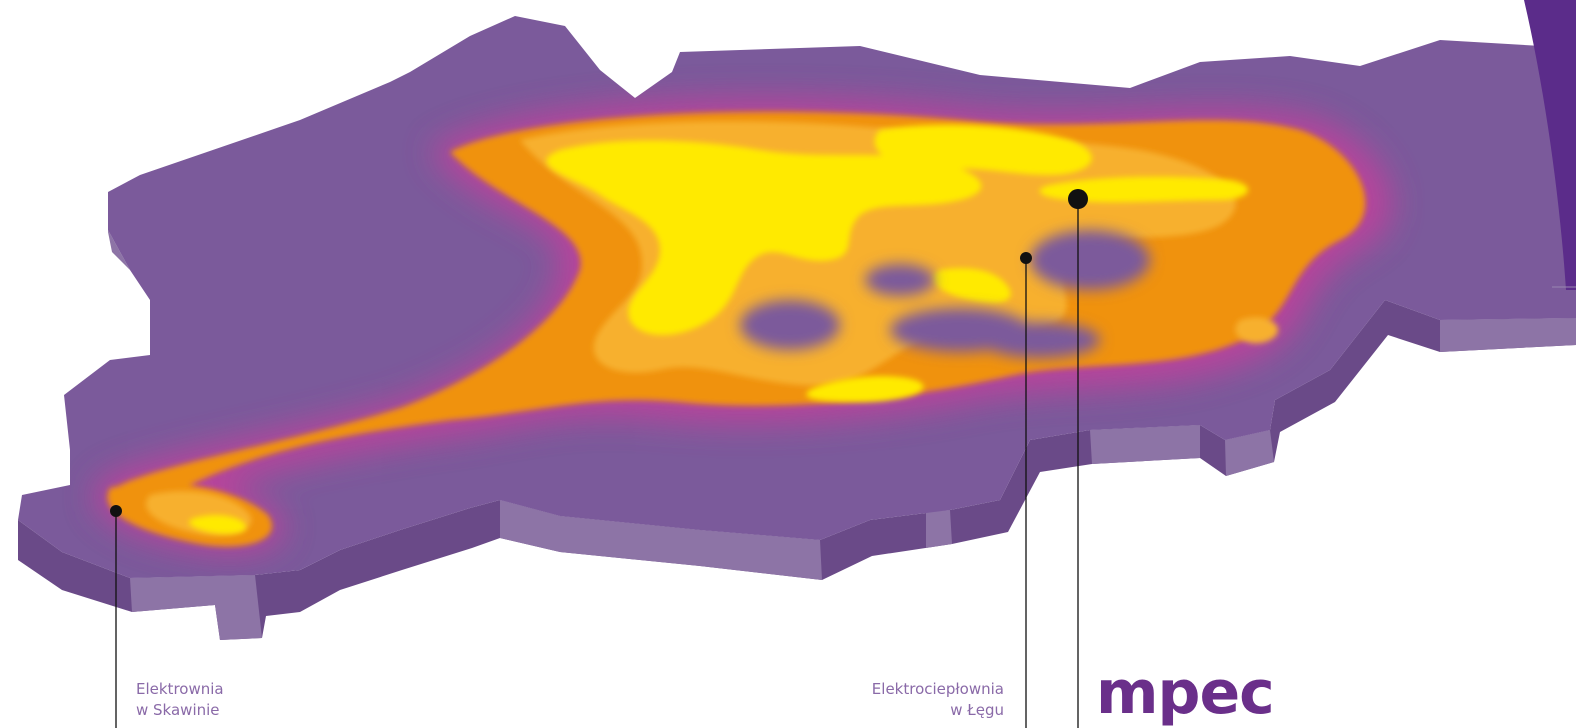 This screenshot has height=728, width=1576. Describe the element at coordinates (912, 700) in the screenshot. I see `label-elektrocieplownia-leg: Elektrociepłownia w Łęgu` at that location.